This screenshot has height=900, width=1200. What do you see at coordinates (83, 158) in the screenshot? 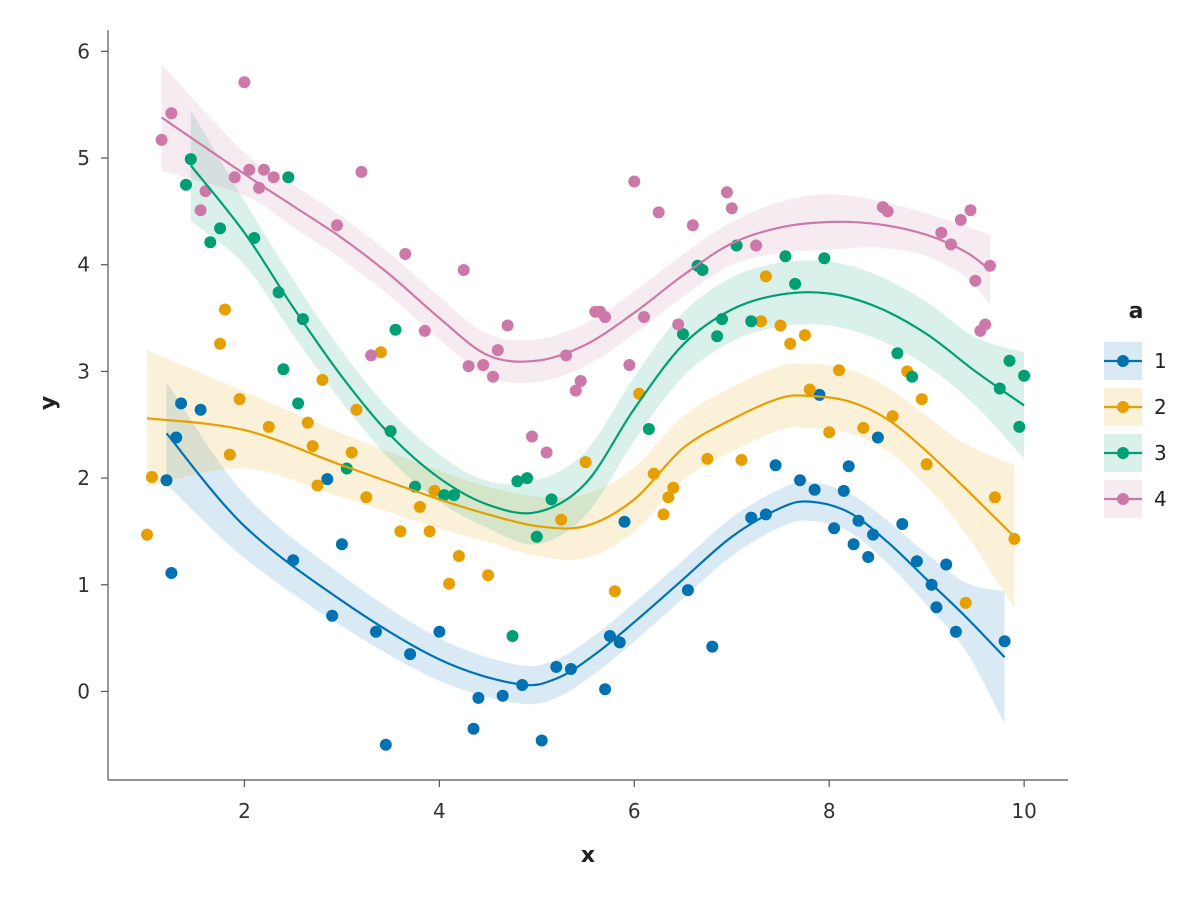
I see `y-tick-label: 5` at bounding box center [83, 158].